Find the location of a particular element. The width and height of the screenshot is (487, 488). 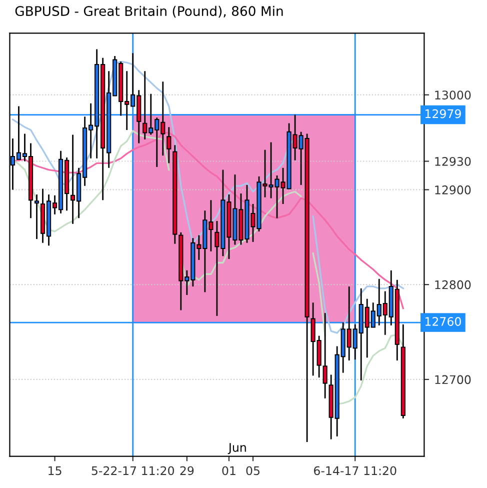

x-tick-label: 05 is located at coordinates (253, 471).